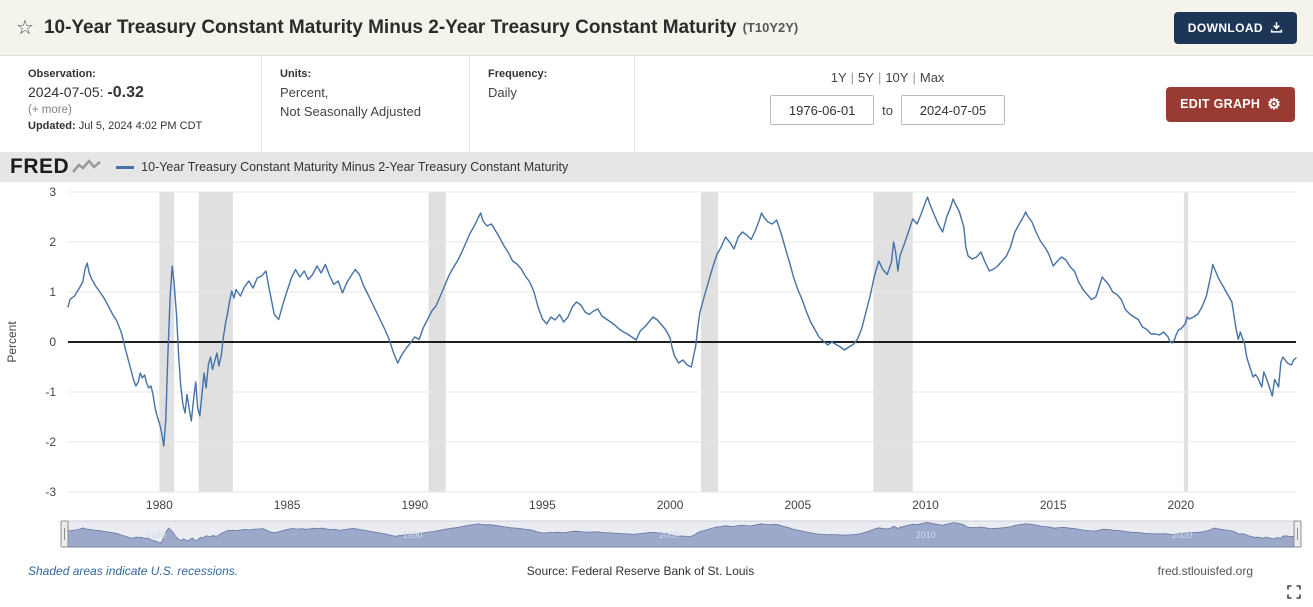 The width and height of the screenshot is (1313, 607). I want to click on start-date-input, so click(822, 110).